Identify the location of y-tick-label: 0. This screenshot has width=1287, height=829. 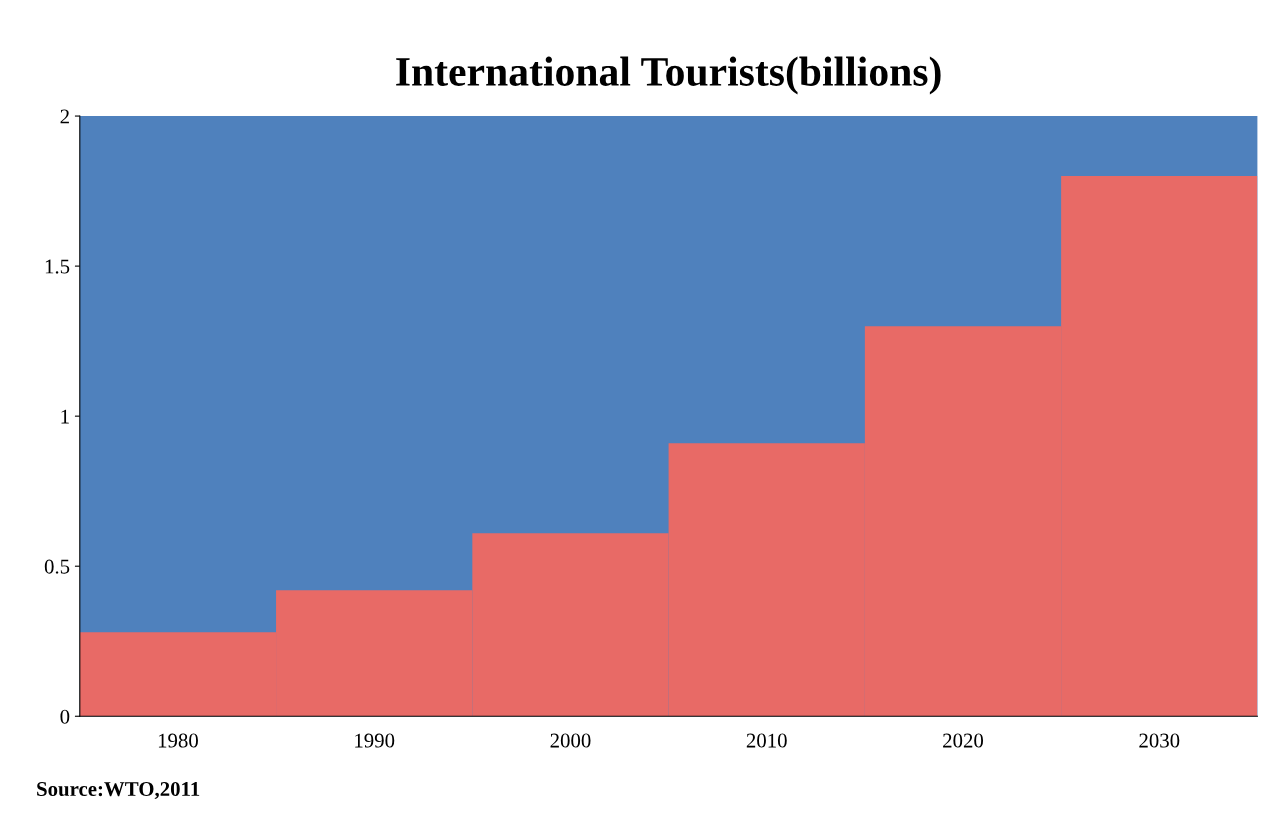
(65, 716).